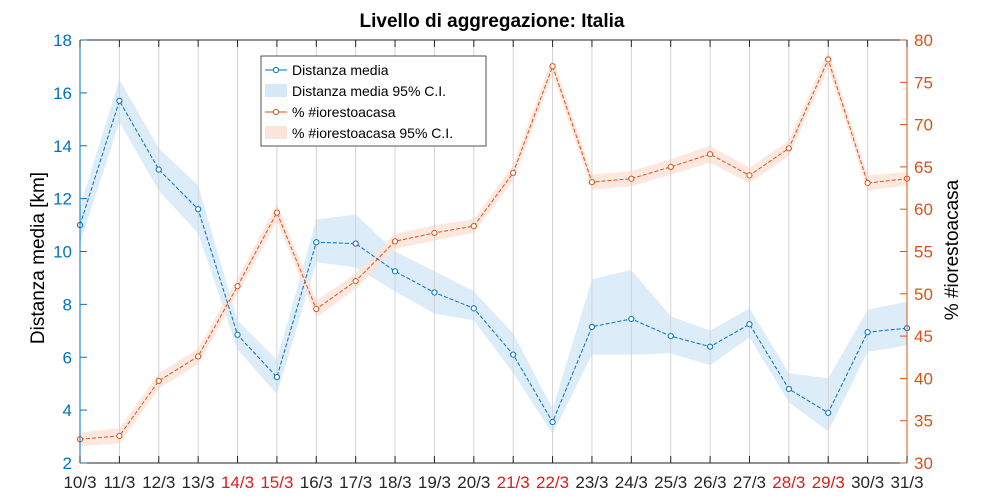 This screenshot has width=1000, height=500. Describe the element at coordinates (923, 125) in the screenshot. I see `y-tick-label-right: 70` at that location.